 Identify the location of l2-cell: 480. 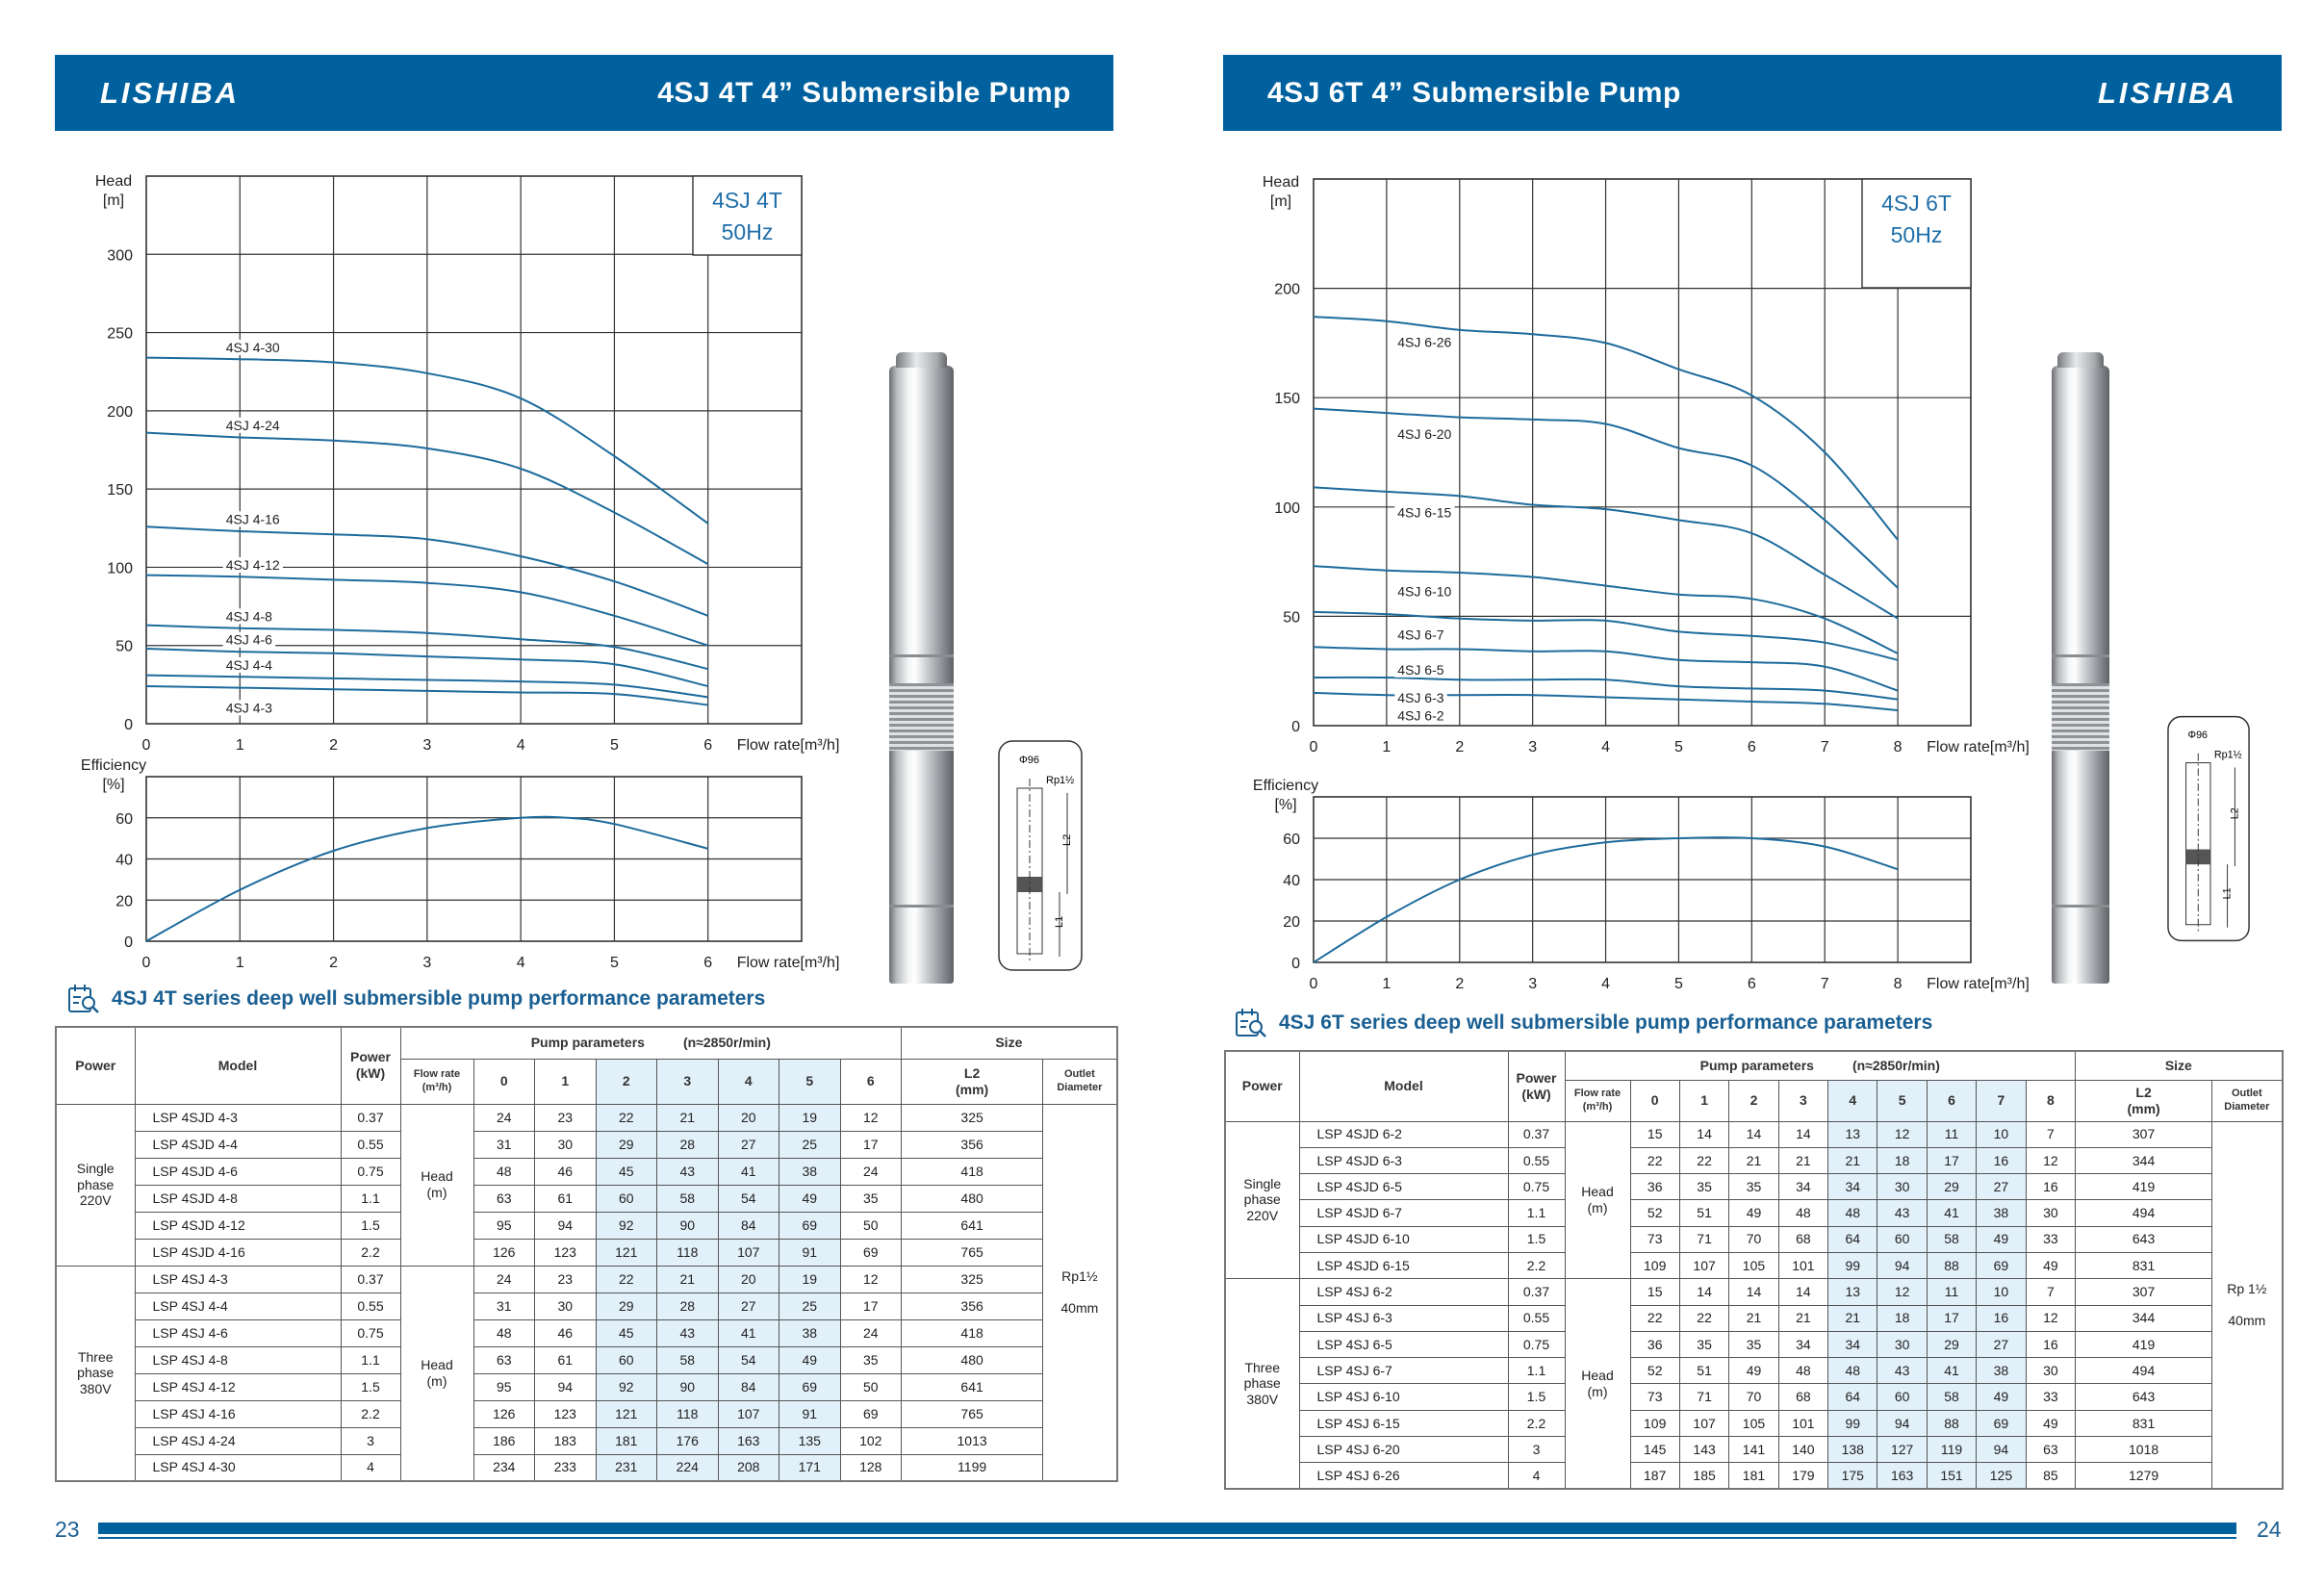
(973, 1359).